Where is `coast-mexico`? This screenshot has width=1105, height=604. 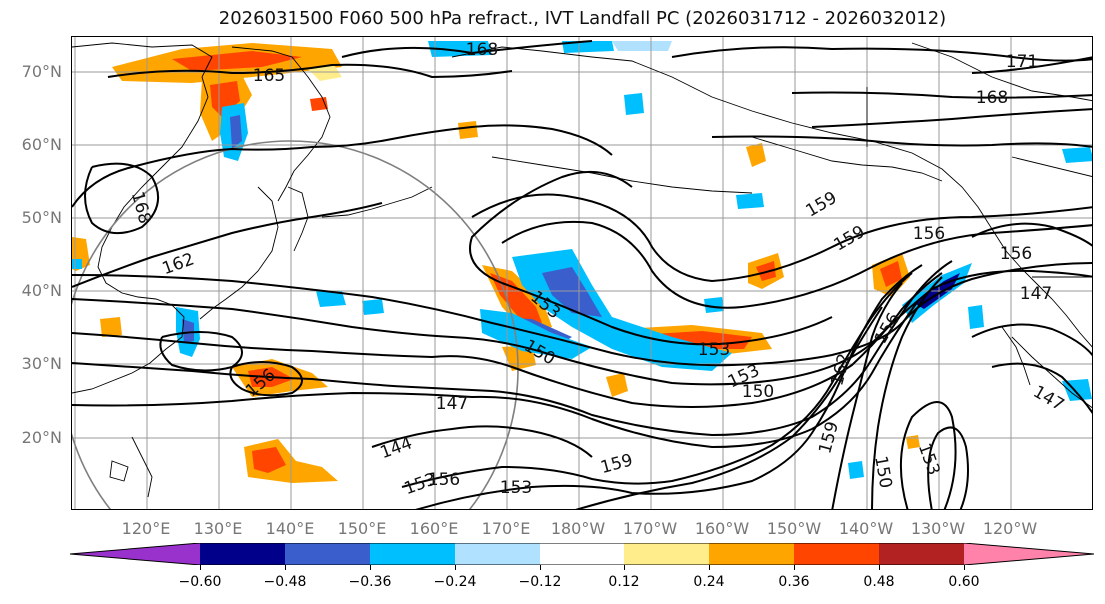 coast-mexico is located at coordinates (1051, 372).